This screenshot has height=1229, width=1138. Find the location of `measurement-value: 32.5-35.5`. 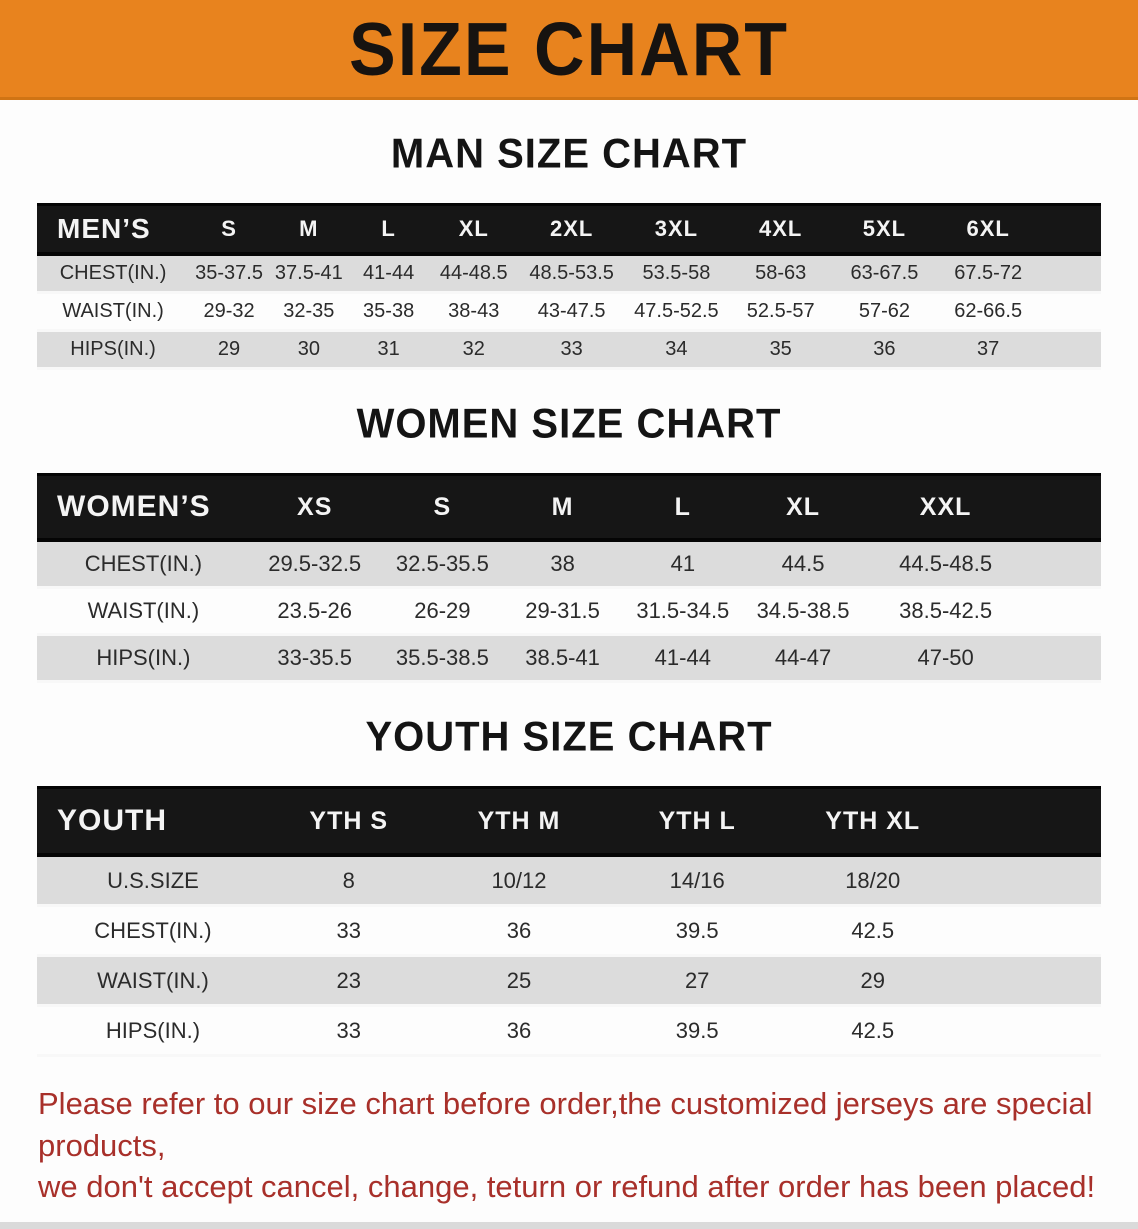

measurement-value: 32.5-35.5 is located at coordinates (442, 563).